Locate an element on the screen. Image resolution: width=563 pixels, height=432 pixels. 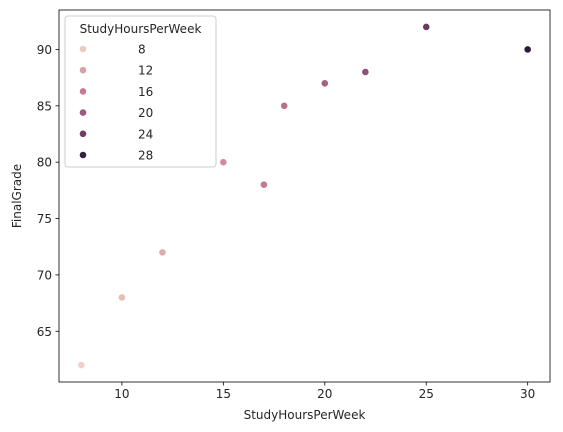
x-tick-label: 30 is located at coordinates (527, 394).